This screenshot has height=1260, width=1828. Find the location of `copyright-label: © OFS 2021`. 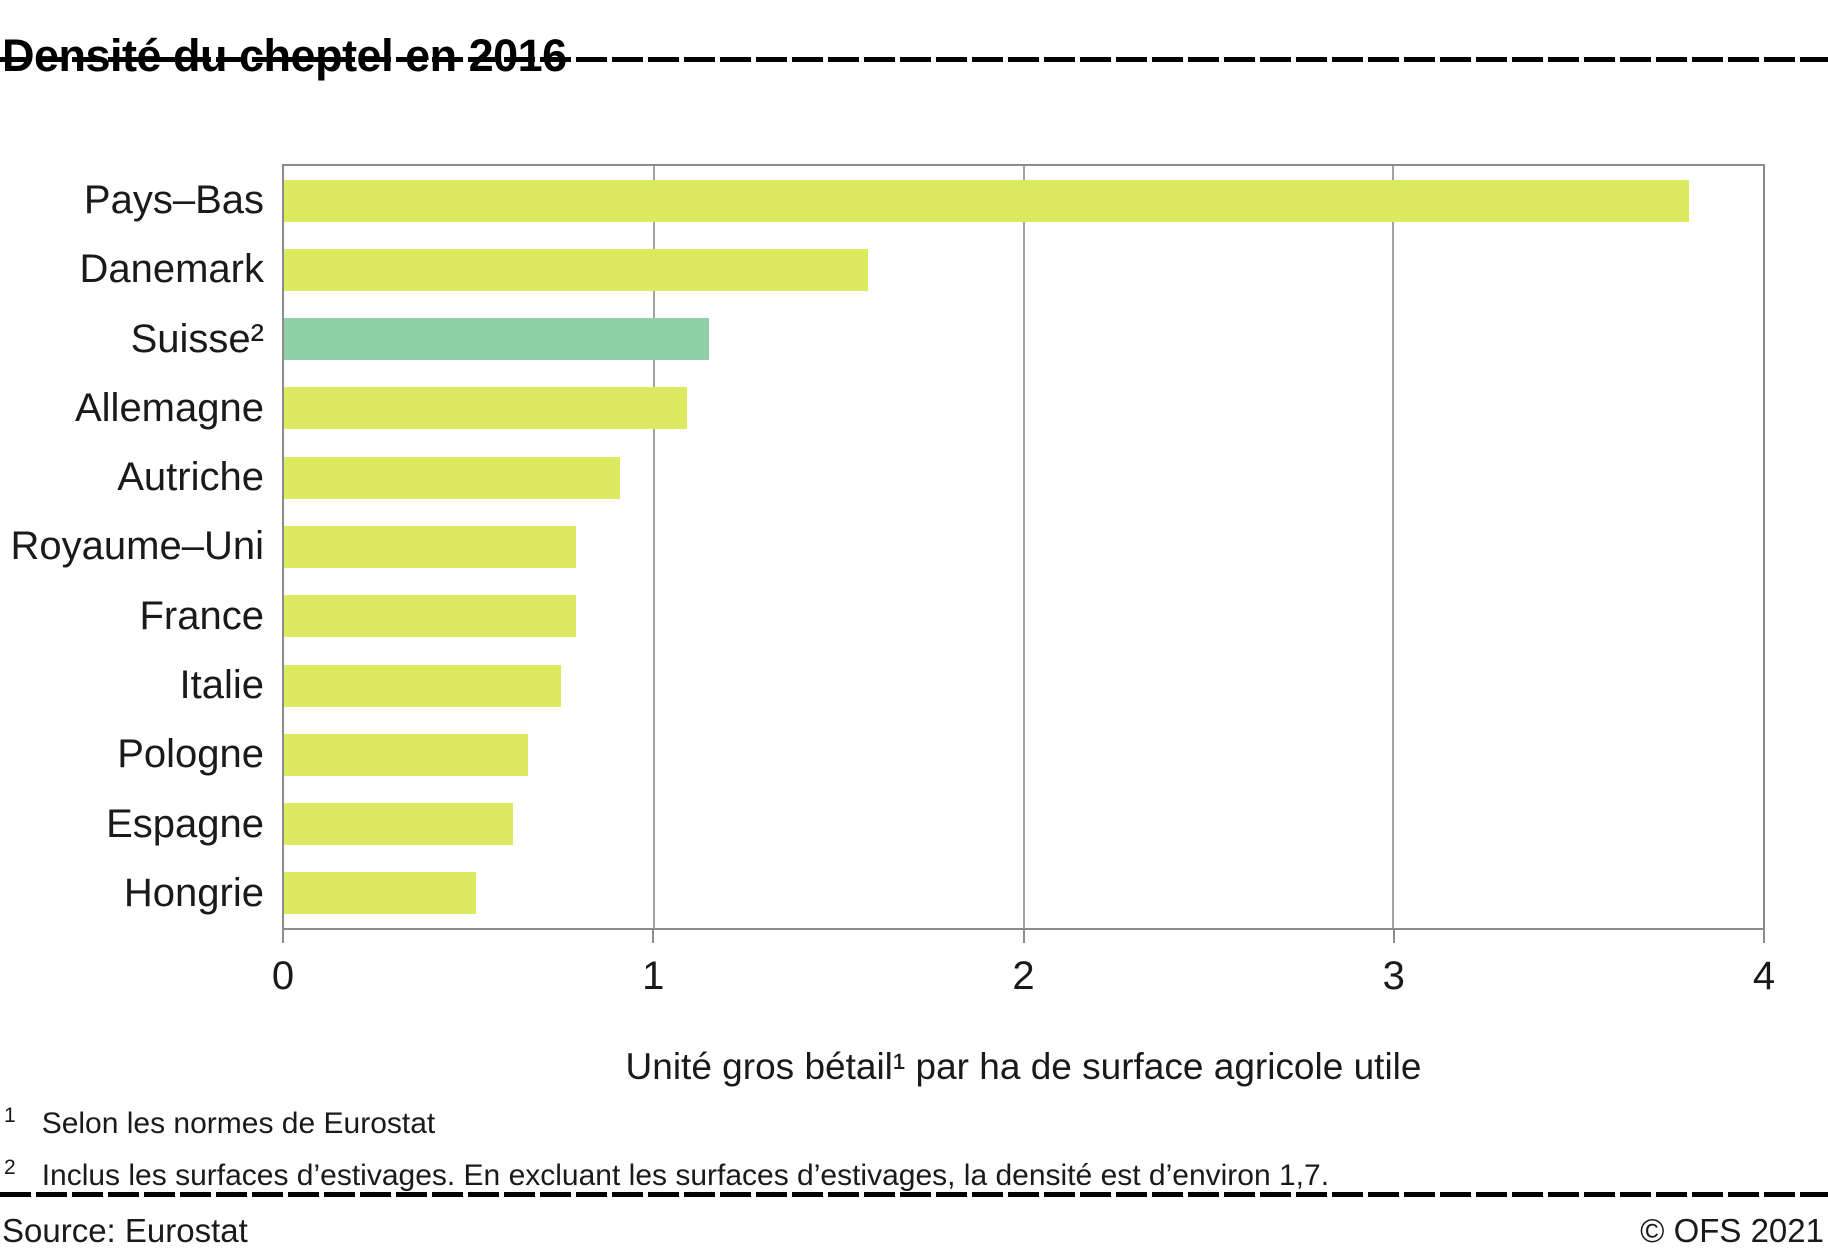

copyright-label: © OFS 2021 is located at coordinates (1732, 1230).